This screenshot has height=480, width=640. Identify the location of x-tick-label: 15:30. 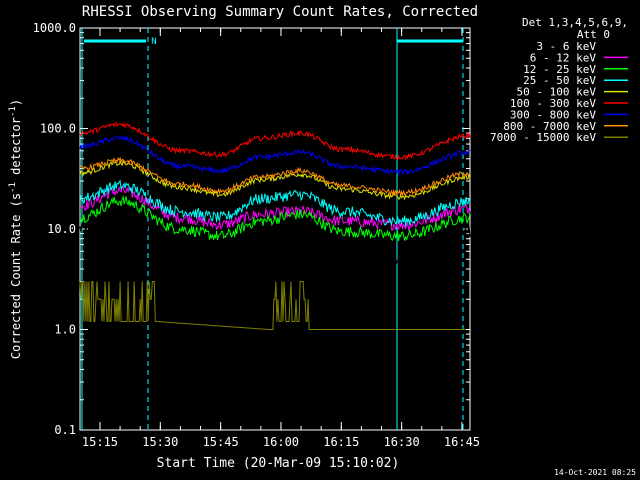
(160, 442).